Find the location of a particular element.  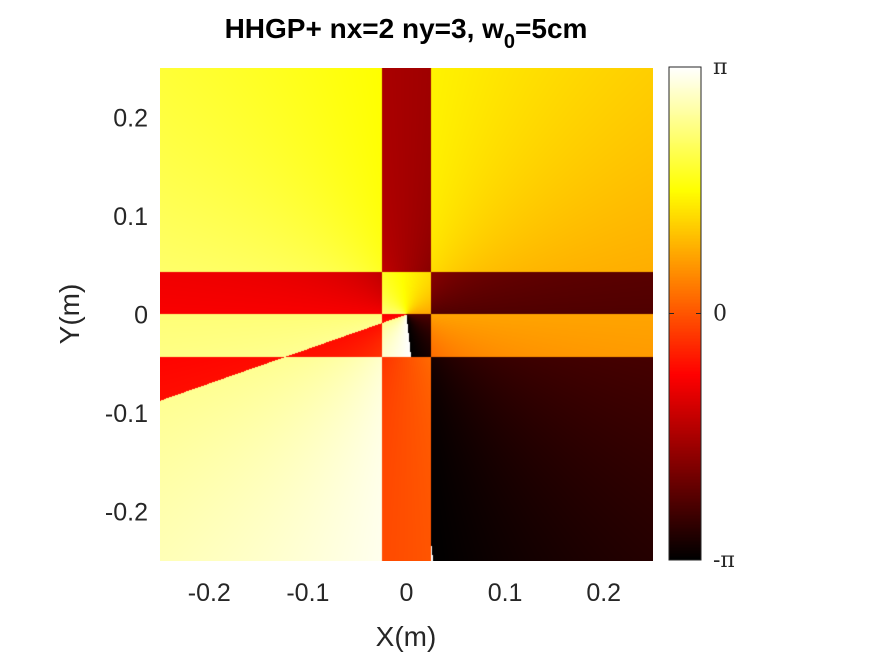

x-axis-label: X(m) is located at coordinates (406, 636).